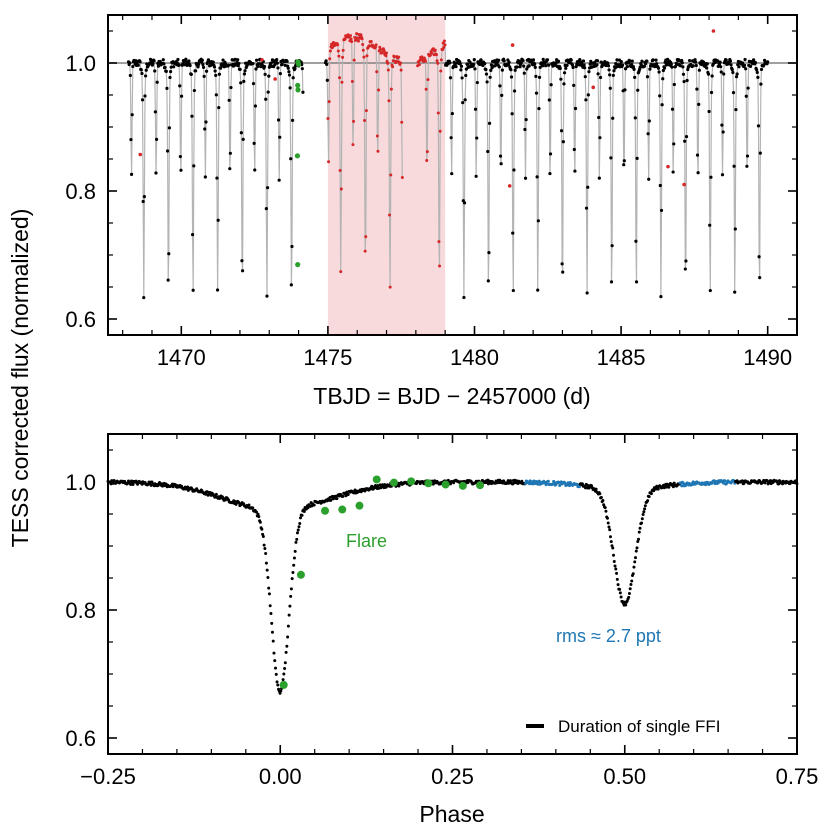  Describe the element at coordinates (608, 636) in the screenshot. I see `rms-annotation: rms ≈ 2.7 ppt` at that location.